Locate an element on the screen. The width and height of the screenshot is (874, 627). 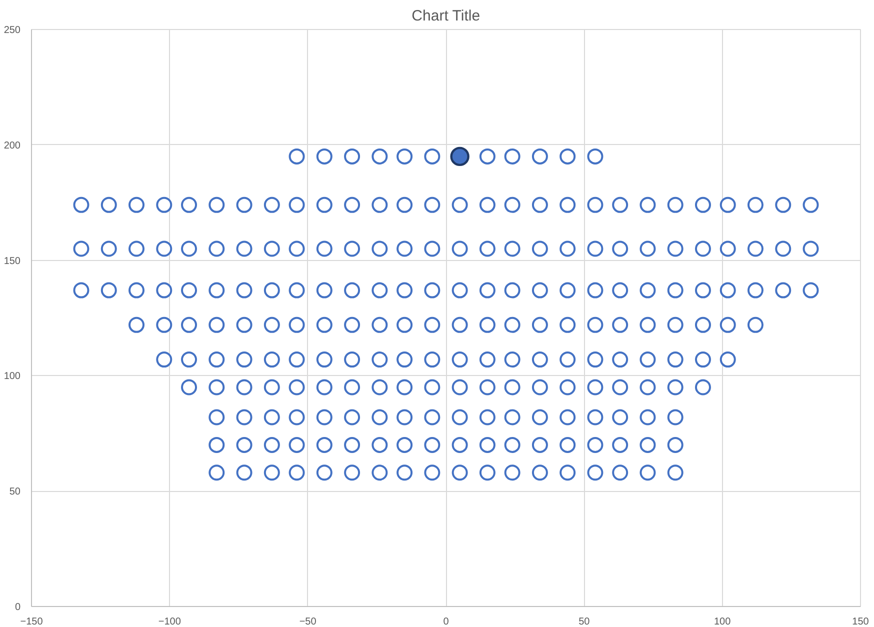
x-tick-label: −50 is located at coordinates (308, 621).